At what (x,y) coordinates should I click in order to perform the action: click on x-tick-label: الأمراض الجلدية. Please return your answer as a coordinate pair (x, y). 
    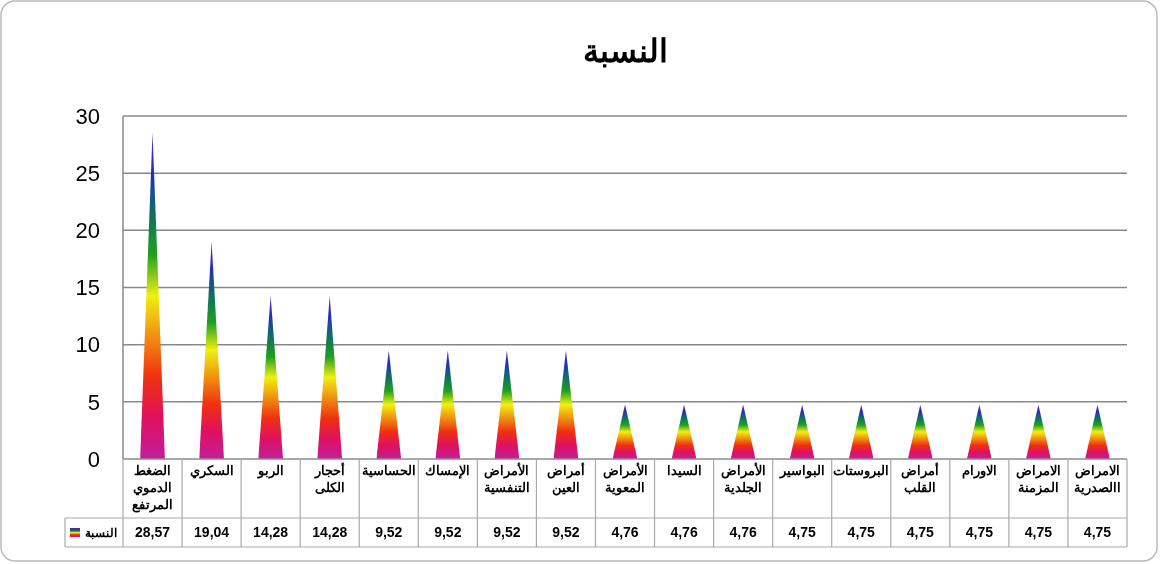
    Looking at the image, I should click on (743, 478).